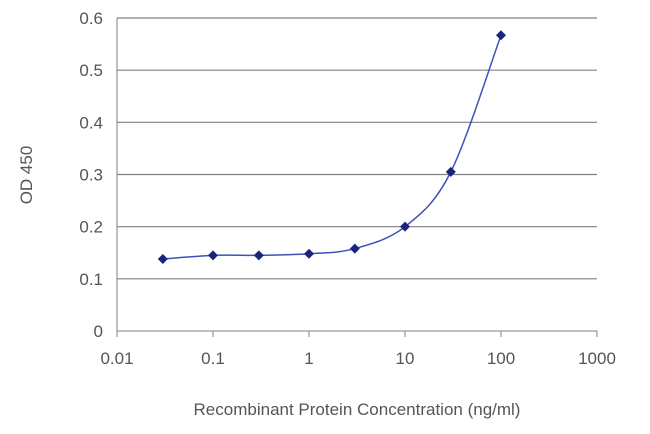 This screenshot has width=650, height=434. What do you see at coordinates (358, 349) in the screenshot?
I see `x-axis-ticks: 0.01 0.1 1 10 100 1000` at bounding box center [358, 349].